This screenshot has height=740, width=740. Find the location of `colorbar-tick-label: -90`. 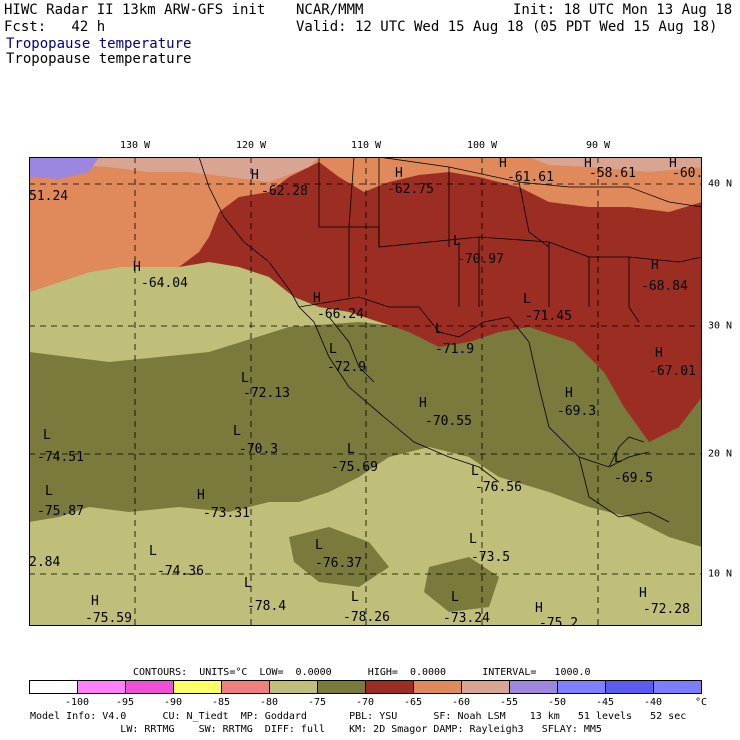

colorbar-tick-label: -90 is located at coordinates (173, 702).